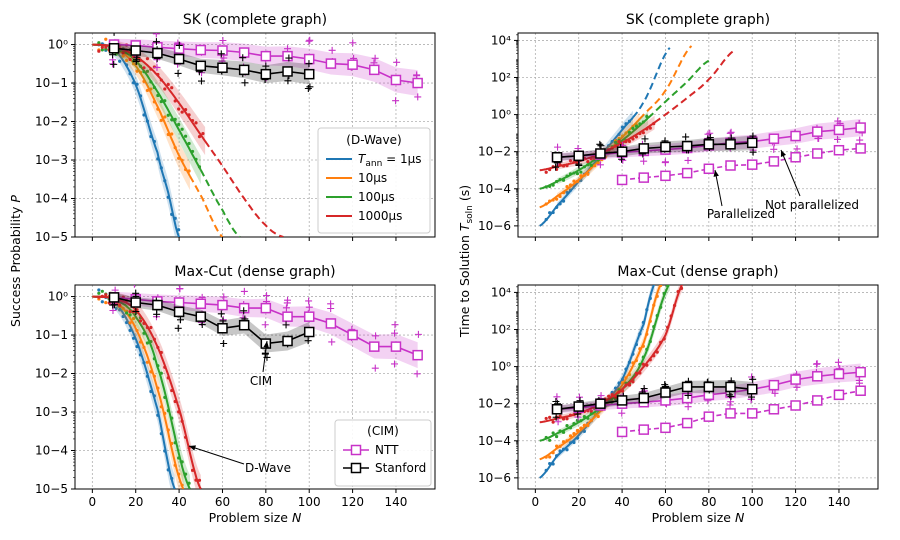  Describe the element at coordinates (383, 453) in the screenshot. I see `legend-cim: (CIM) NTT Stanford` at that location.